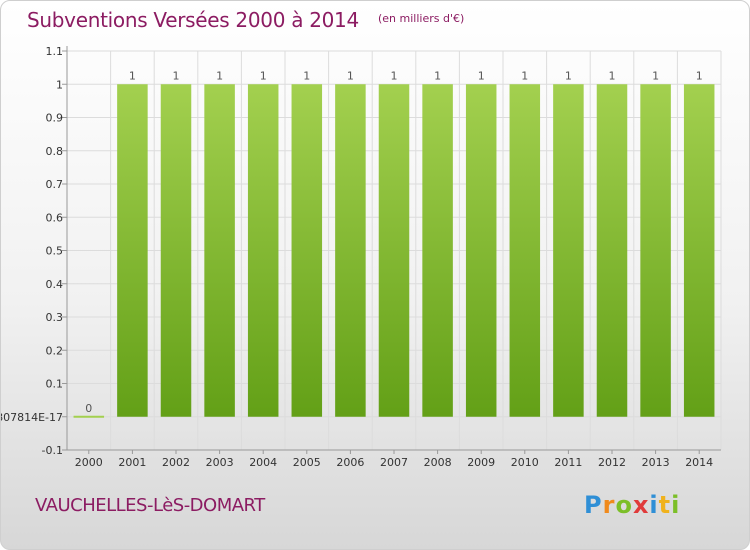  What do you see at coordinates (55, 217) in the screenshot?
I see `y-tick-label: 0.6` at bounding box center [55, 217].